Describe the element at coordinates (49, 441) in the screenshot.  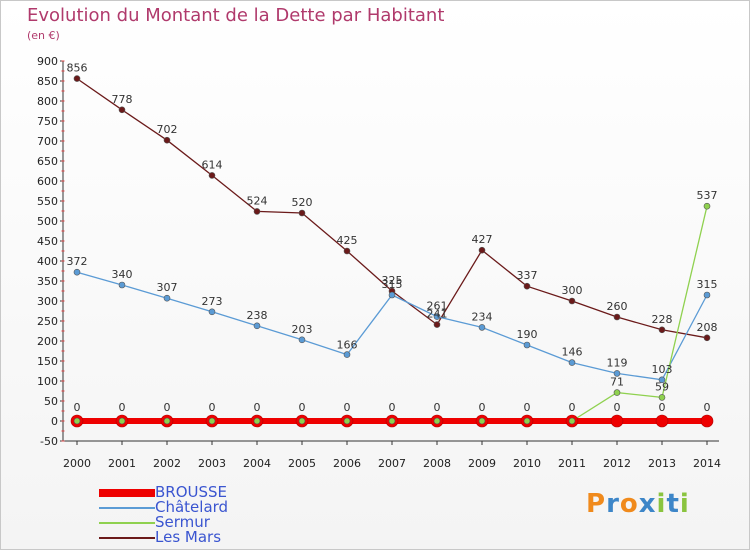
I see `y-tick-label: -50` at that location.